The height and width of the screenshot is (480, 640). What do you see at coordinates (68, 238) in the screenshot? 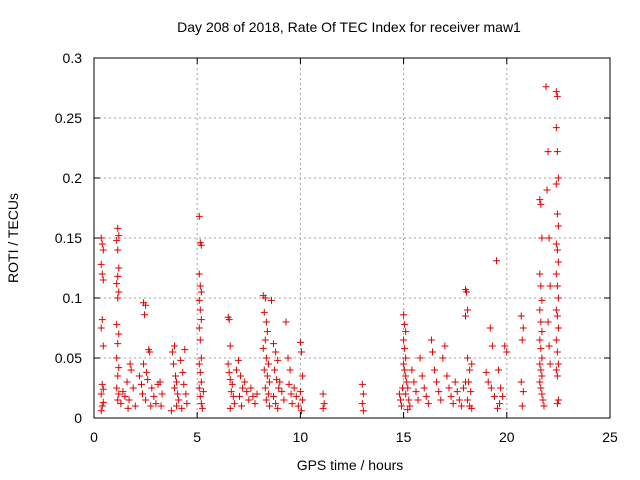
I see `y-tick-label: 0.15` at bounding box center [68, 238].